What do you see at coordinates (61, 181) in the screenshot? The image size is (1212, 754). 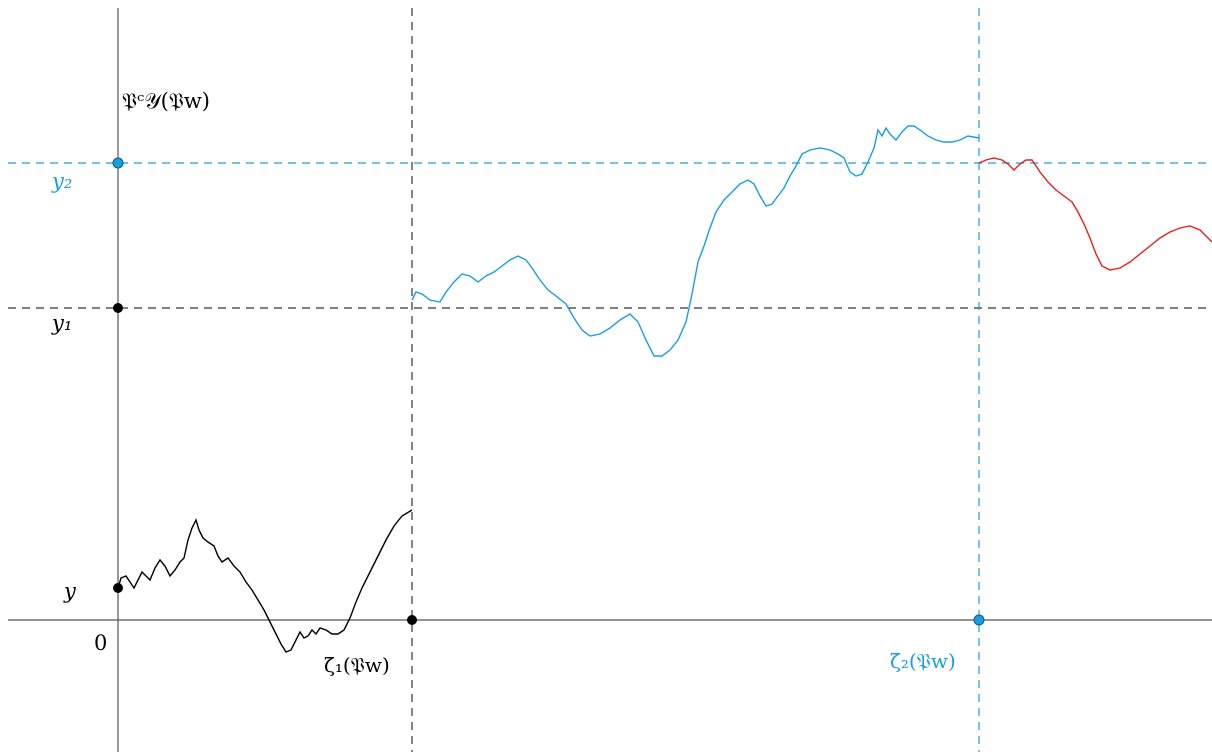 I see `y2-label: y₂` at bounding box center [61, 181].